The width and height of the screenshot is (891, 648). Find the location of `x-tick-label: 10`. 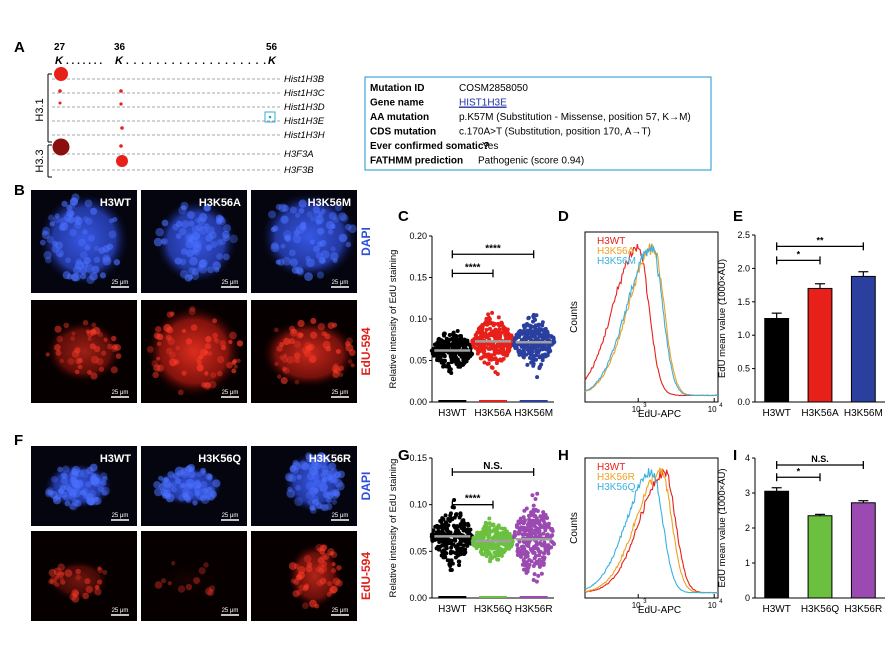

x-tick-label: 10 is located at coordinates (636, 409).